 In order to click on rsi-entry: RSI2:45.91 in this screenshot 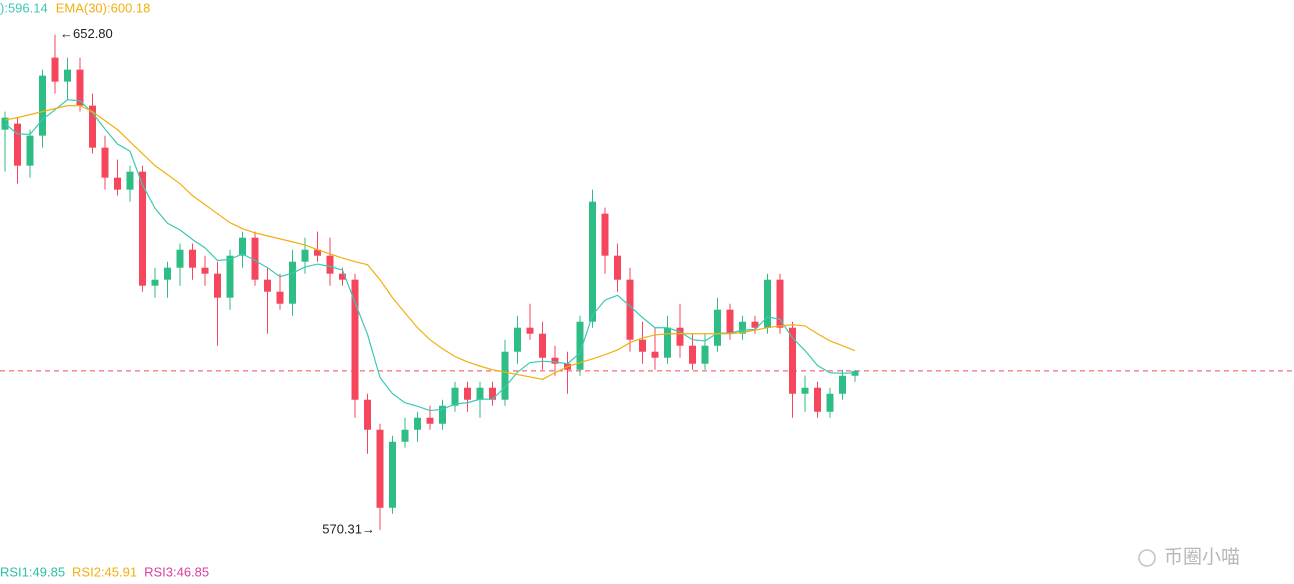, I will do `click(104, 571)`.